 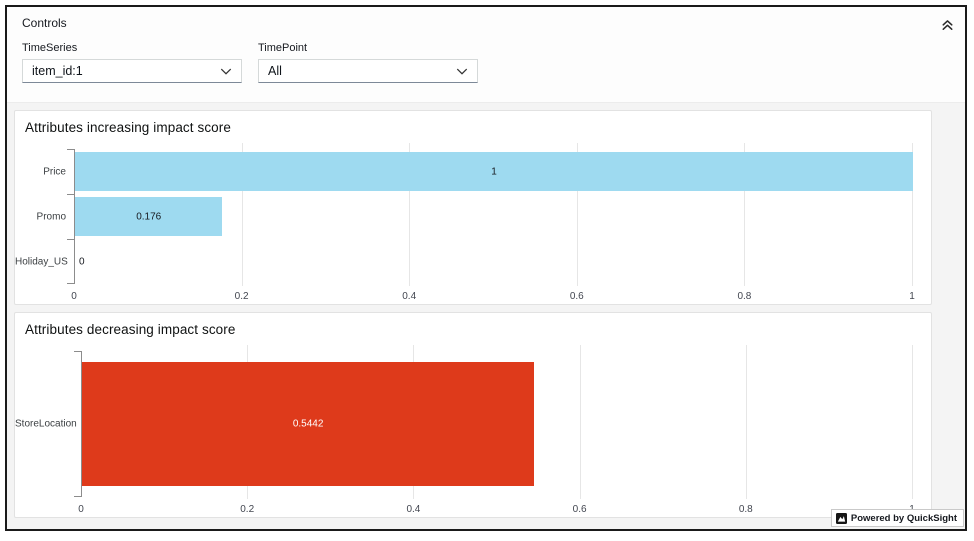 What do you see at coordinates (46, 424) in the screenshot?
I see `category-label: StoreLocation` at bounding box center [46, 424].